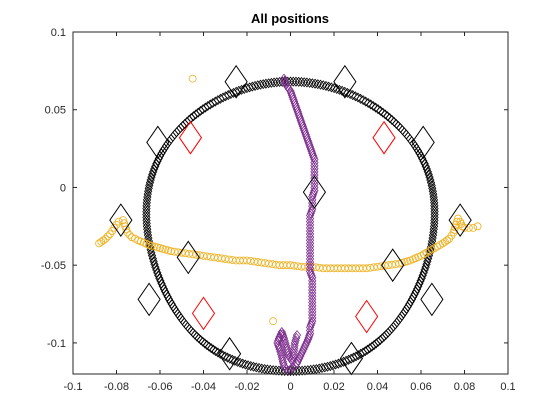 Image resolution: width=560 pixels, height=420 pixels. Describe the element at coordinates (116, 387) in the screenshot. I see `x-tick-label: -0.08` at that location.